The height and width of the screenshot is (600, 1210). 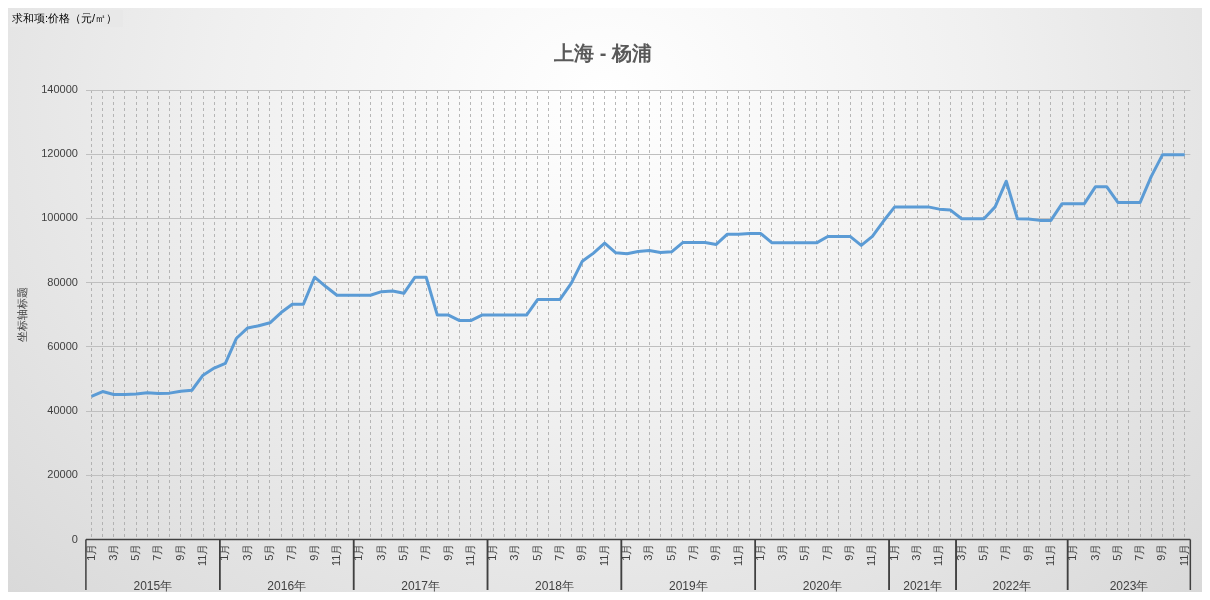 What do you see at coordinates (21, 315) in the screenshot?
I see `y-axis-title: 坐标轴标题` at bounding box center [21, 315].